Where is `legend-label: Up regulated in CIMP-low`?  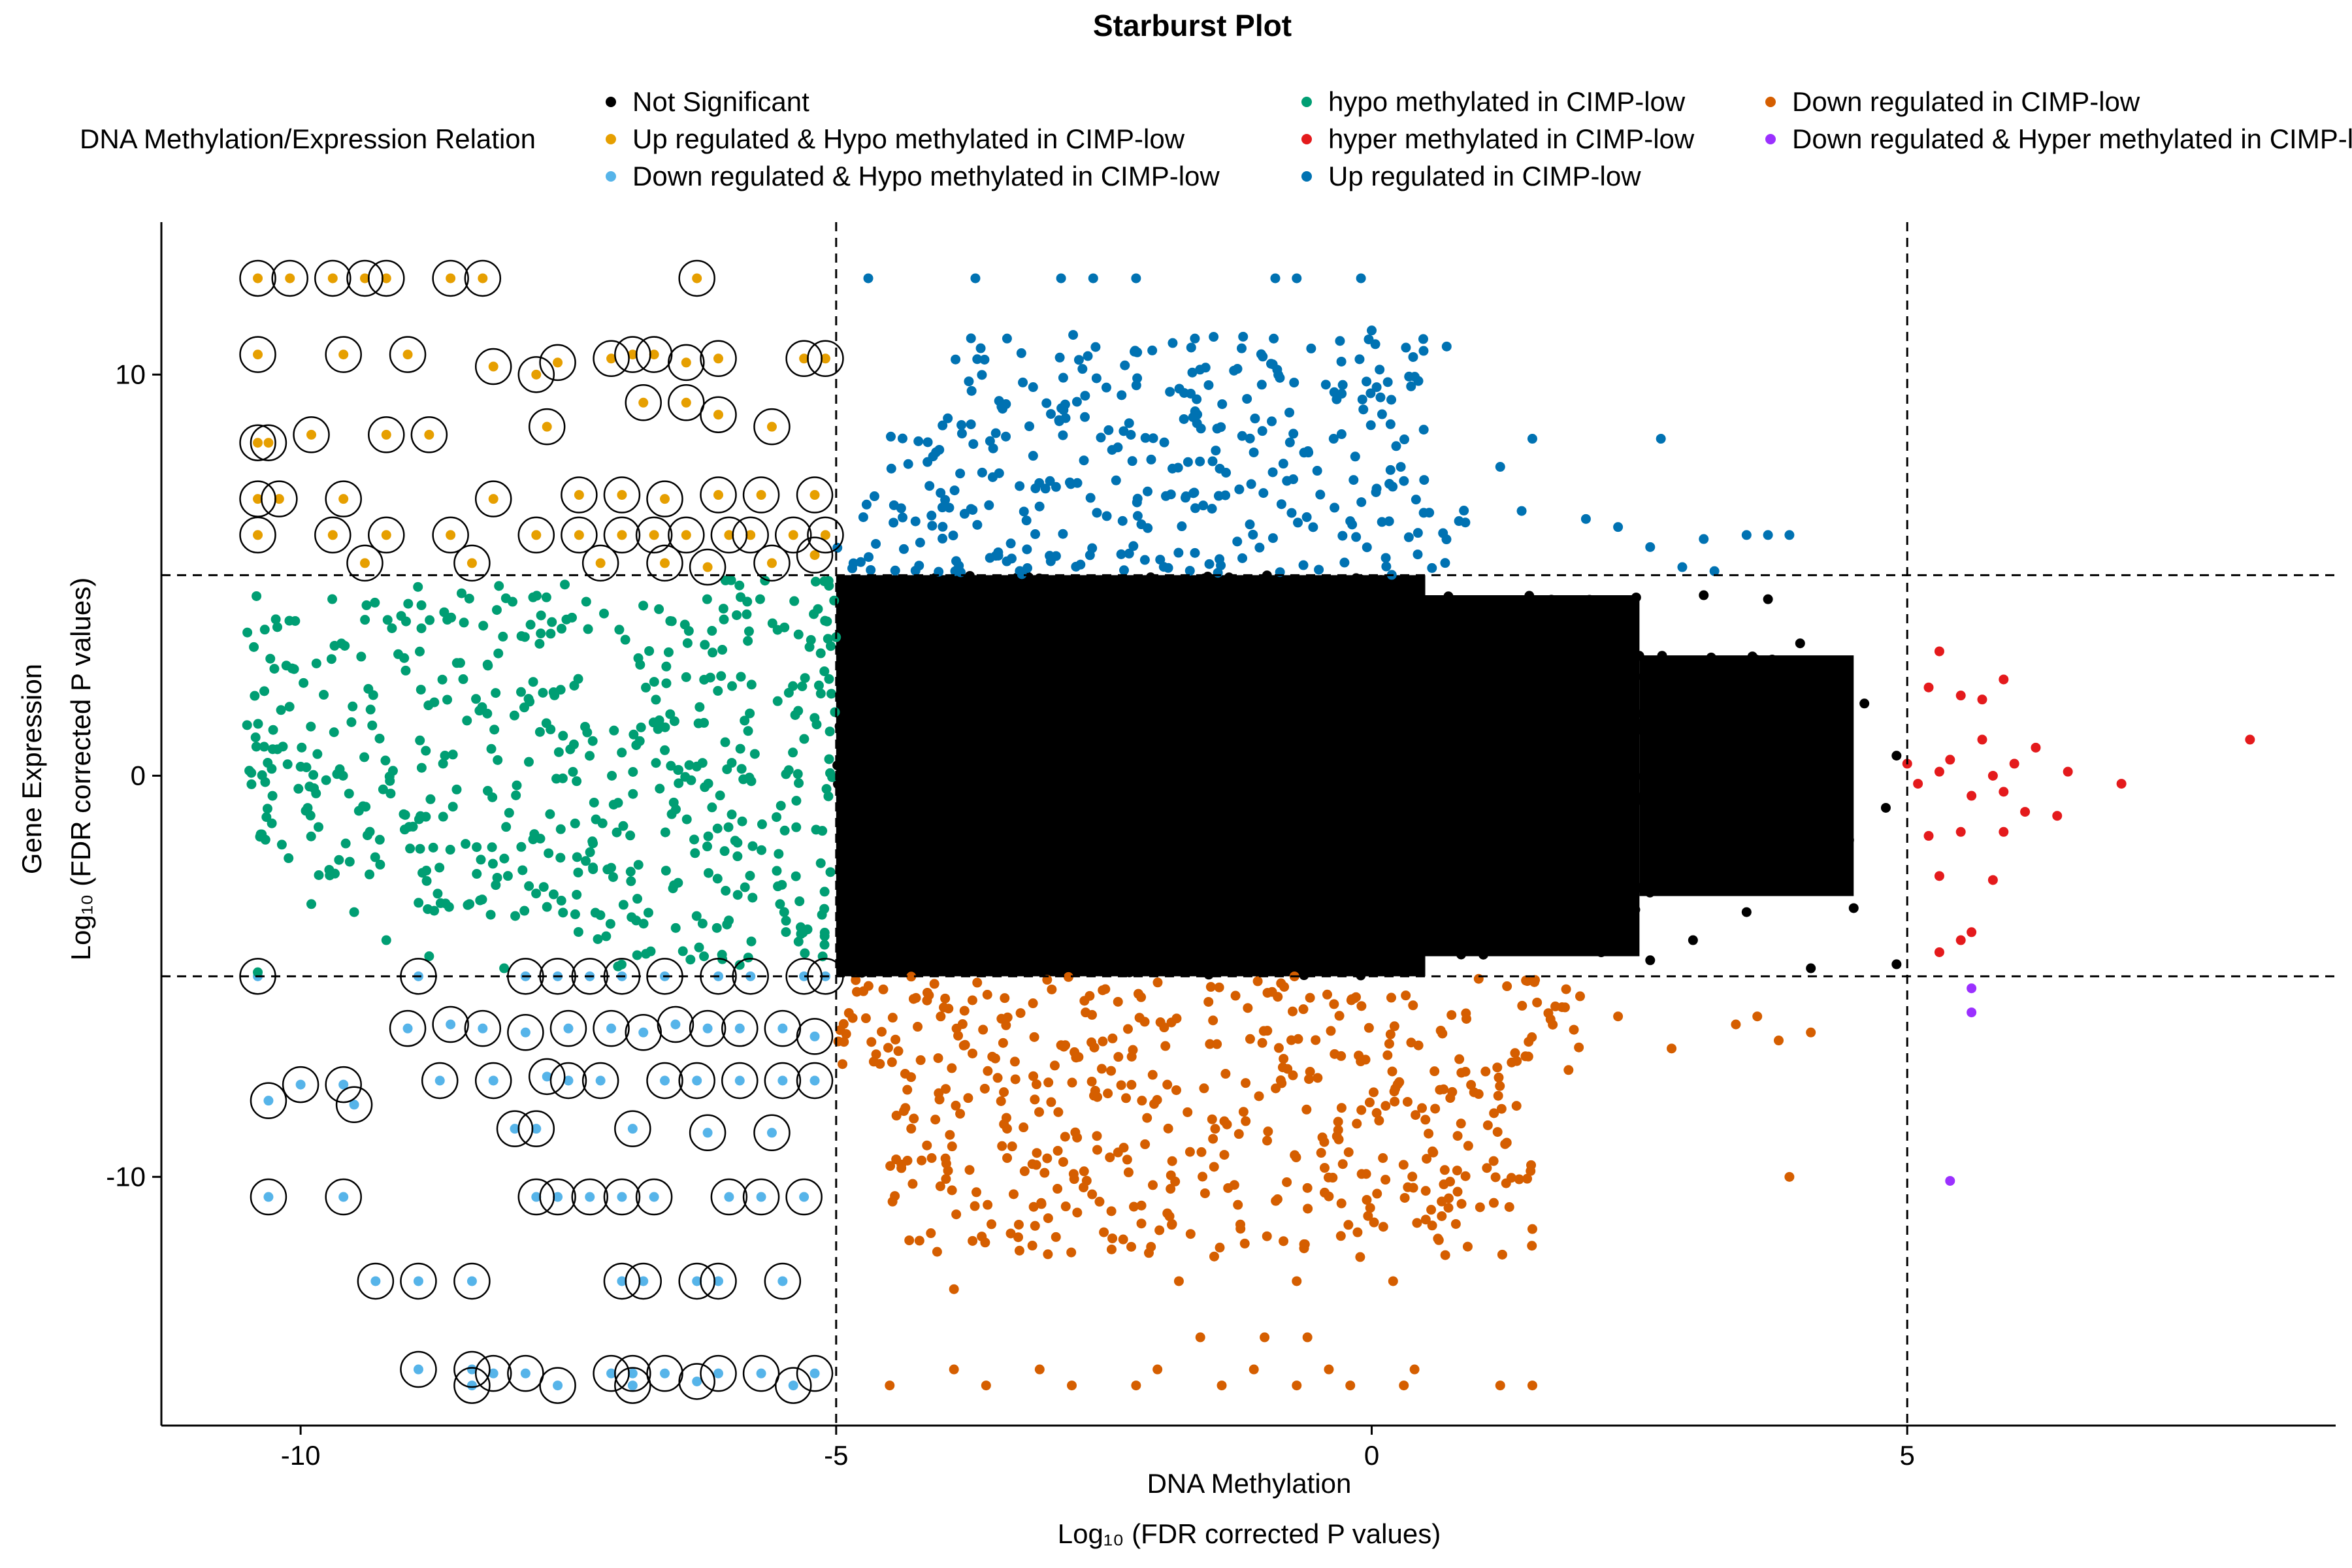 legend-label: Up regulated in CIMP-low is located at coordinates (1484, 176).